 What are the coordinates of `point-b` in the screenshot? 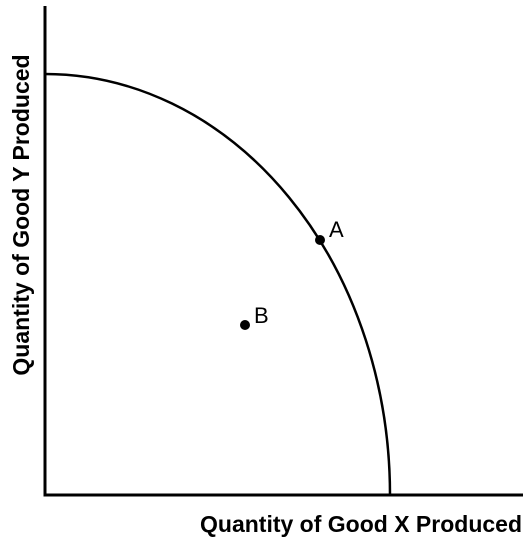 It's located at (245, 325).